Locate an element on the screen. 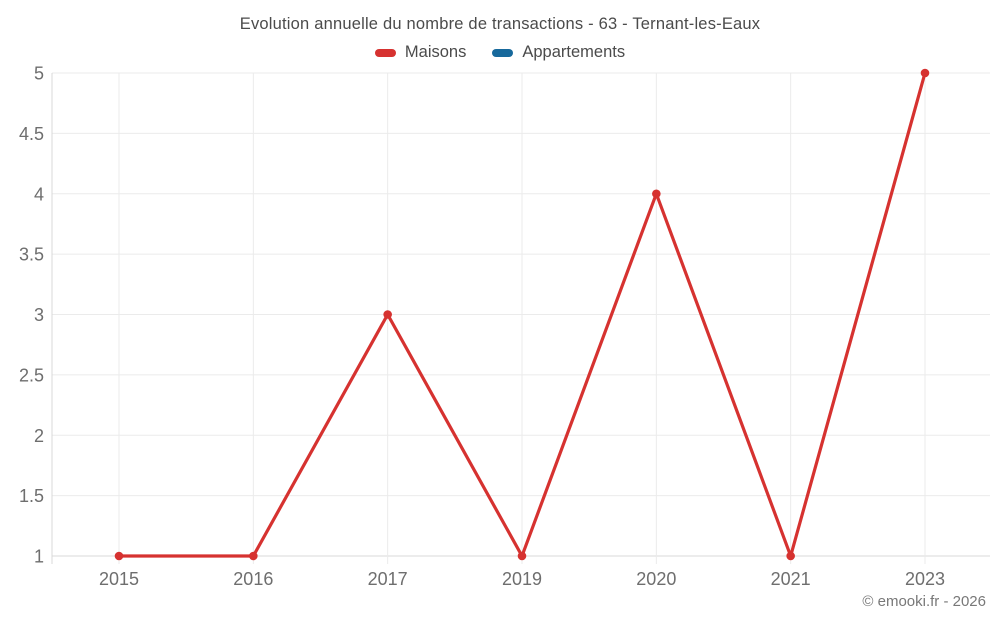 This screenshot has height=625, width=1000. legend: Maisons Appartements is located at coordinates (500, 52).